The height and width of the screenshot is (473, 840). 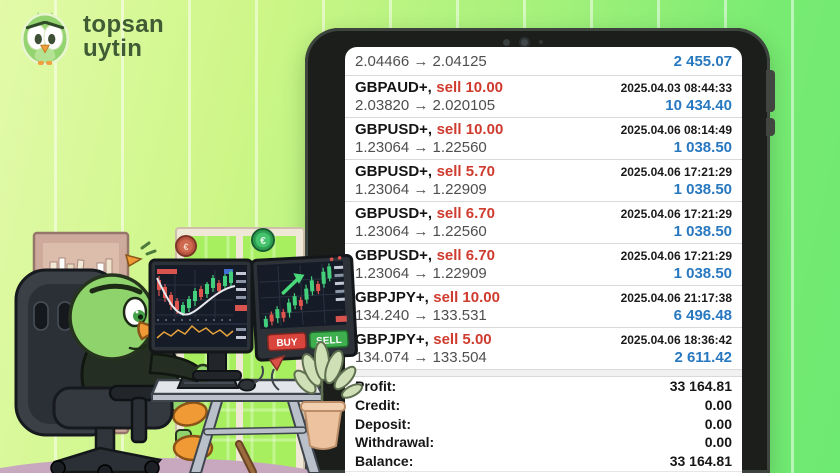 I want to click on tablet-volume-button, so click(x=770, y=91).